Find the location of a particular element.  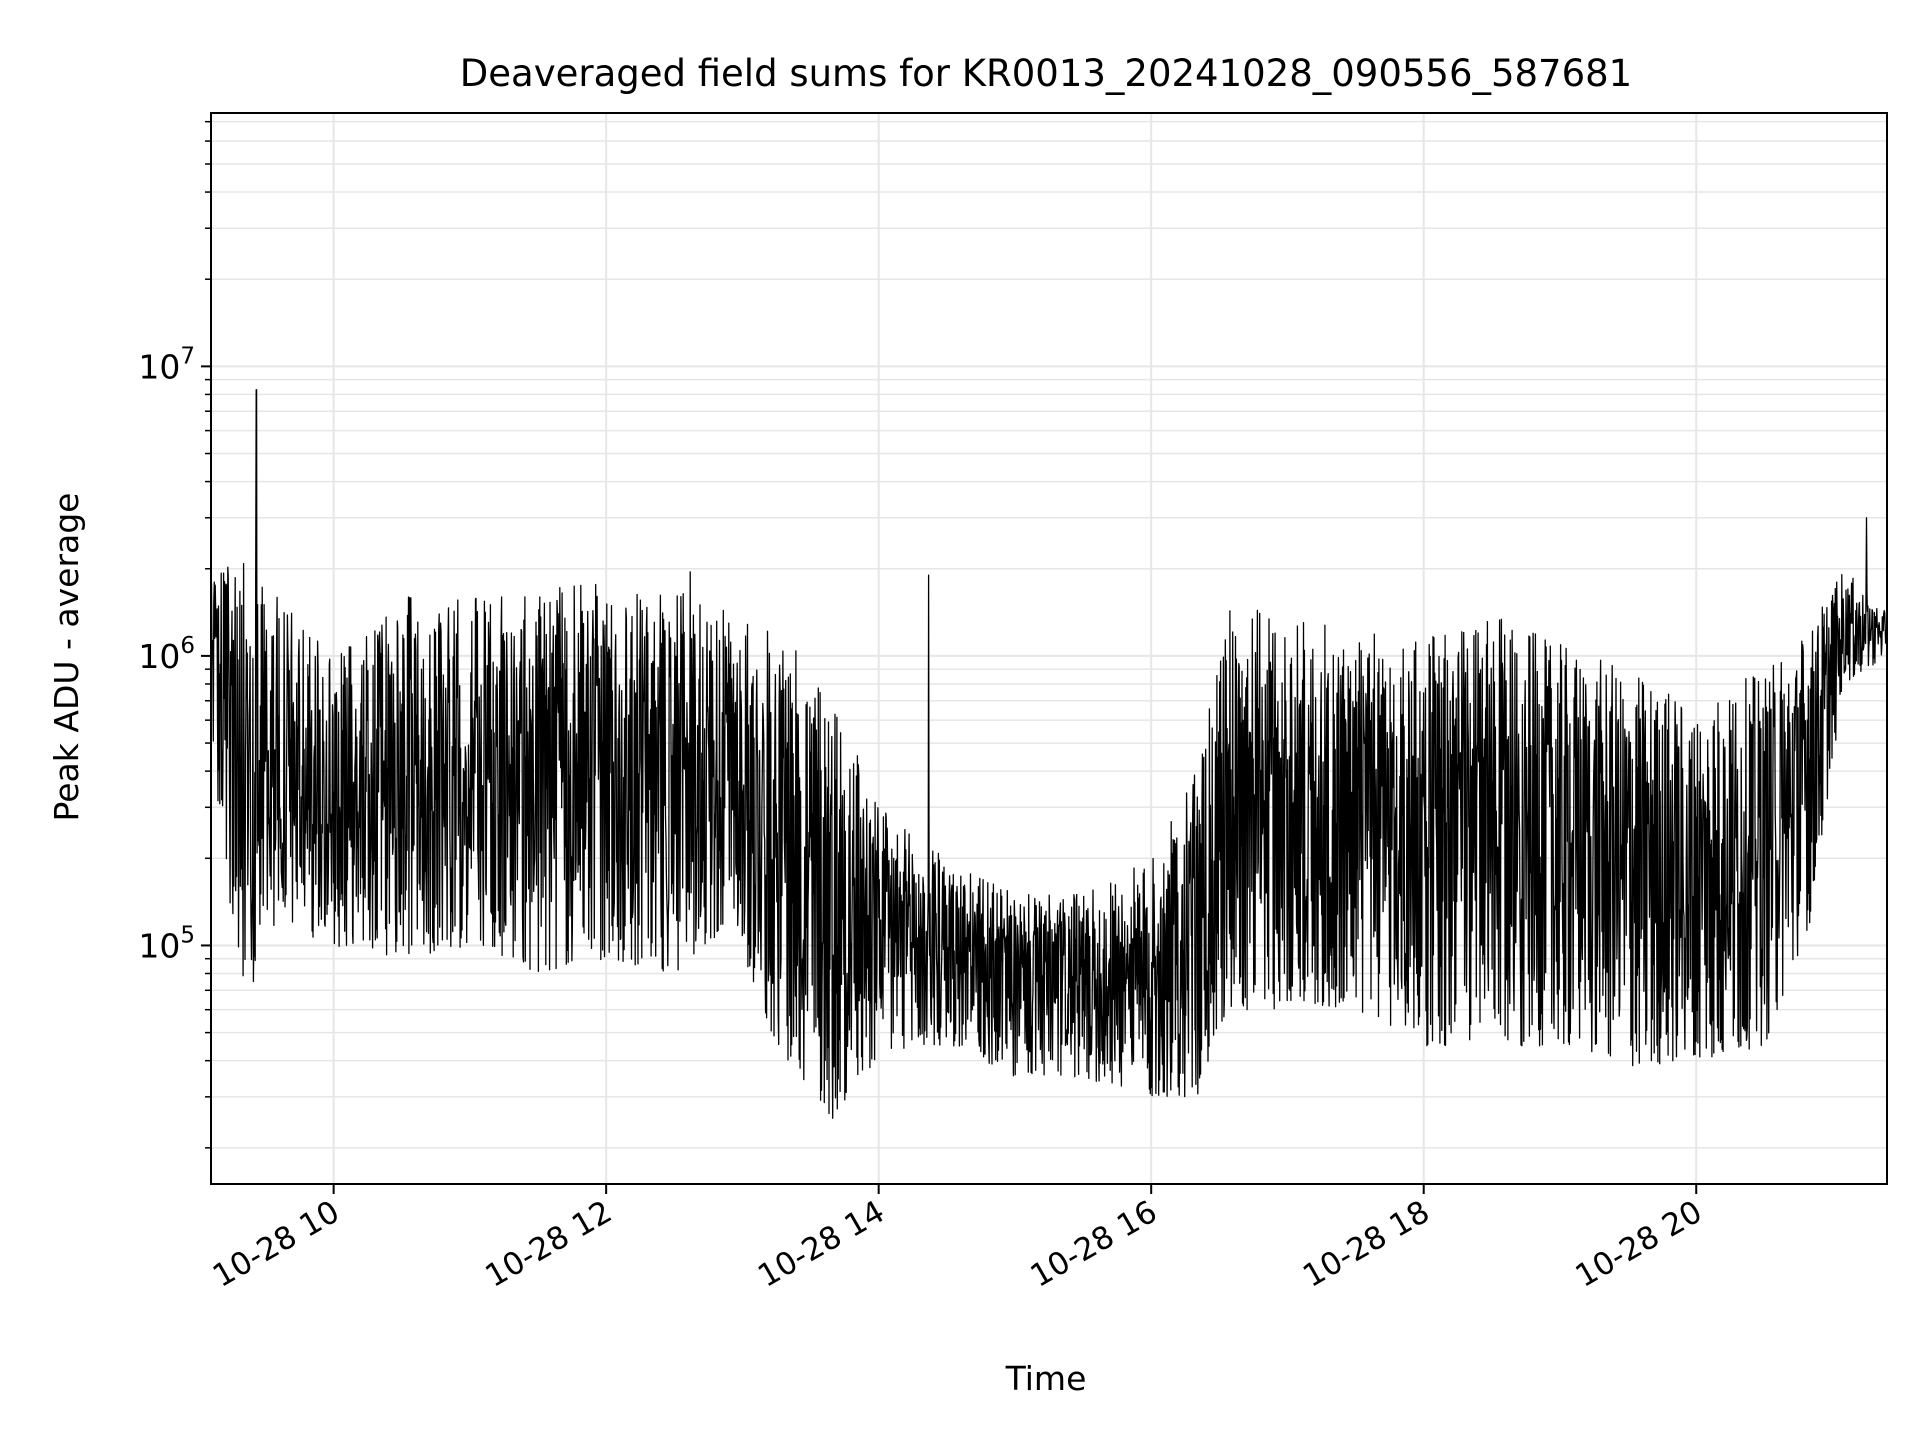

y-axis-label: Peak ADU - average is located at coordinates (66, 657).